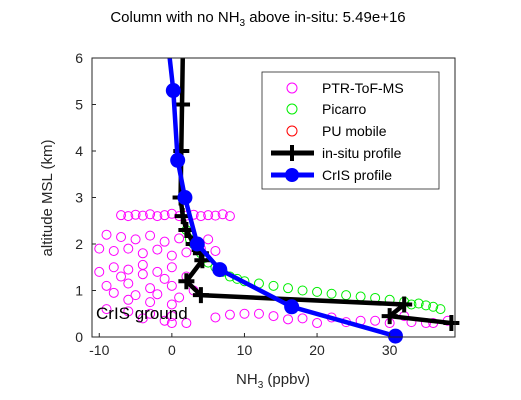 The width and height of the screenshot is (521, 400). I want to click on title-main: Column with no NH, so click(174, 17).